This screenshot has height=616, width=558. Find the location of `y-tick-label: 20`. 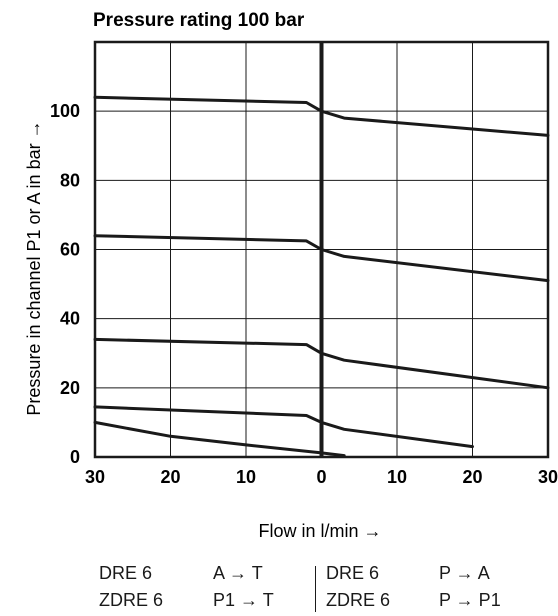

y-tick-label: 20 is located at coordinates (70, 388).